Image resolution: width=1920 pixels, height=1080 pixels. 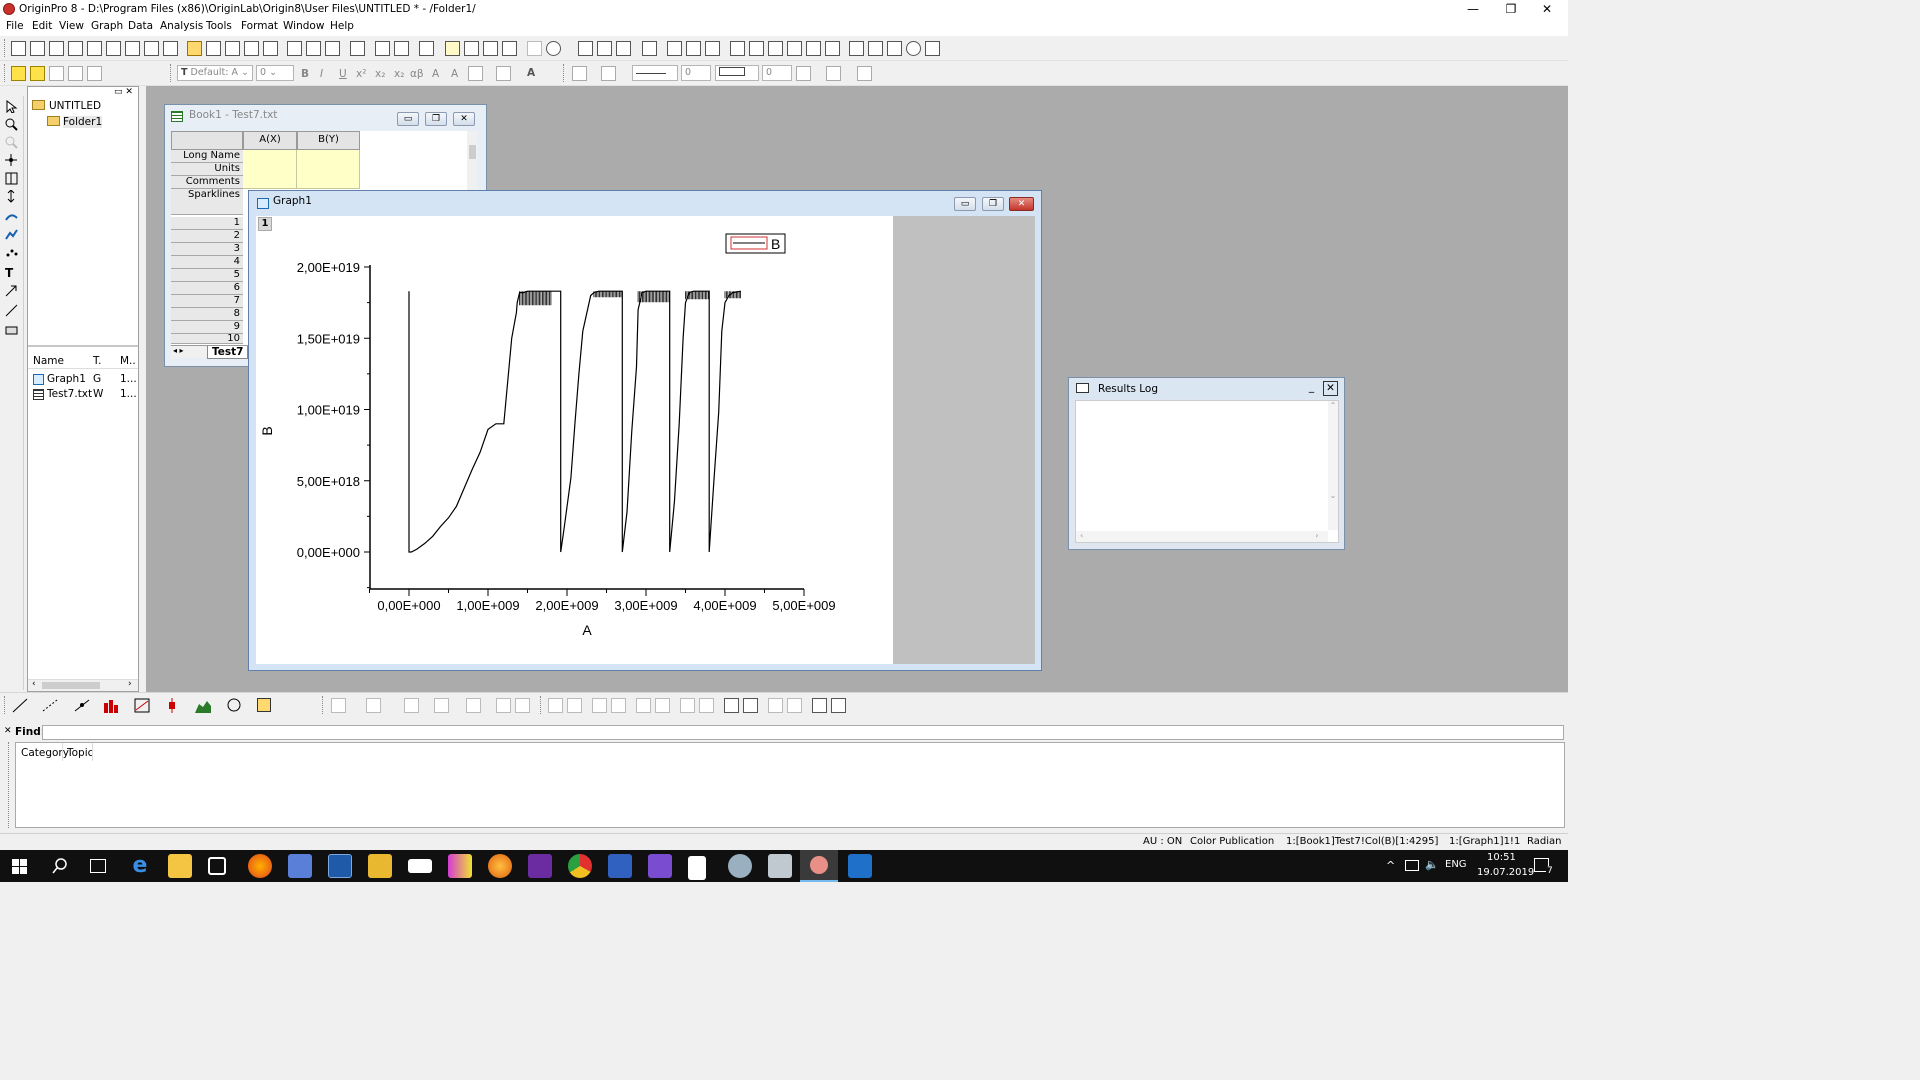 I want to click on pencil-icon, so click(x=18, y=73).